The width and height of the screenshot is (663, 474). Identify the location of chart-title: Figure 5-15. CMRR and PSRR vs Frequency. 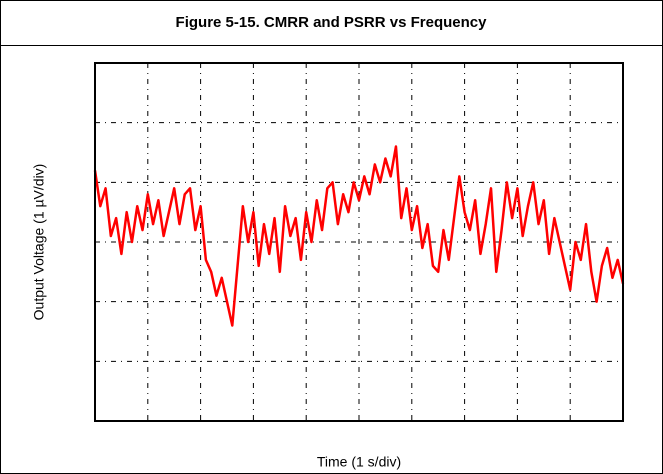
(332, 22).